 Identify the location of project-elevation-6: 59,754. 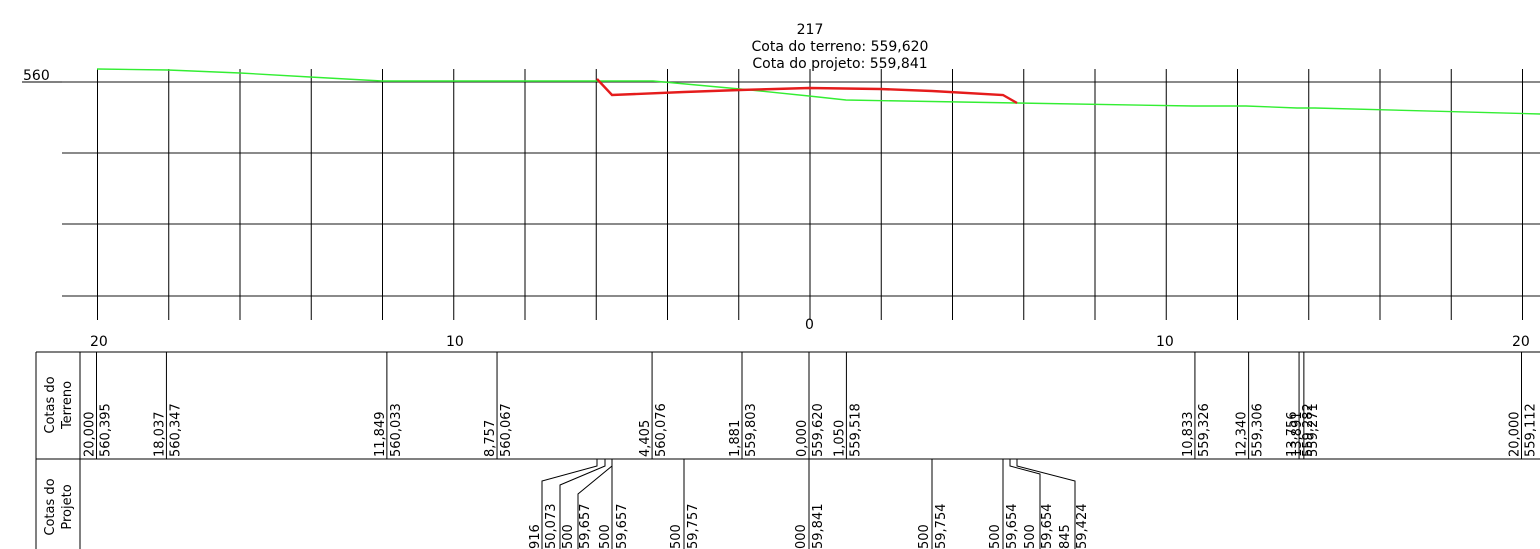
(941, 526).